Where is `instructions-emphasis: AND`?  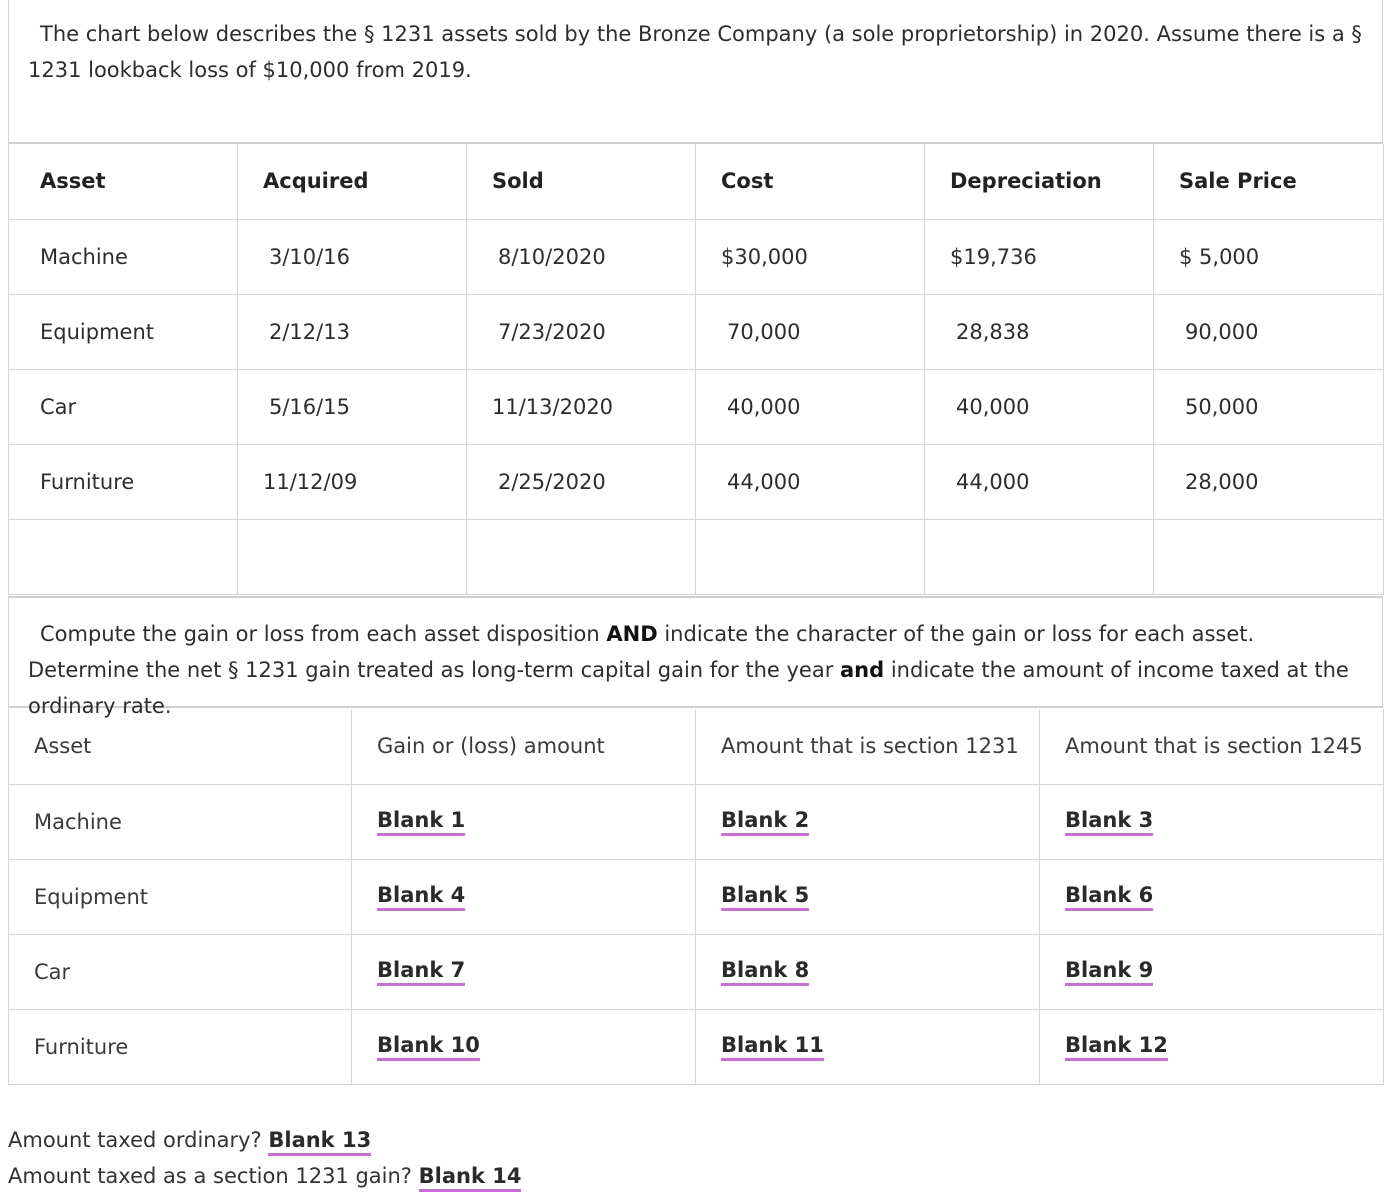 instructions-emphasis: AND is located at coordinates (632, 634).